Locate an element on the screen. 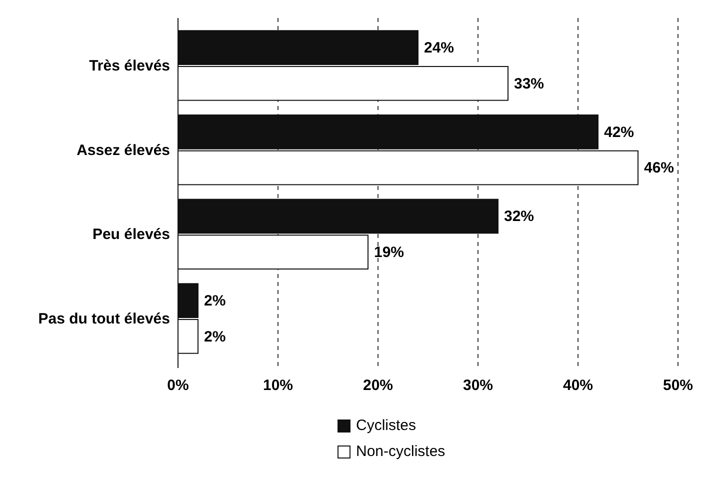 This screenshot has width=708, height=481. legend-label: Cyclistes is located at coordinates (386, 425).